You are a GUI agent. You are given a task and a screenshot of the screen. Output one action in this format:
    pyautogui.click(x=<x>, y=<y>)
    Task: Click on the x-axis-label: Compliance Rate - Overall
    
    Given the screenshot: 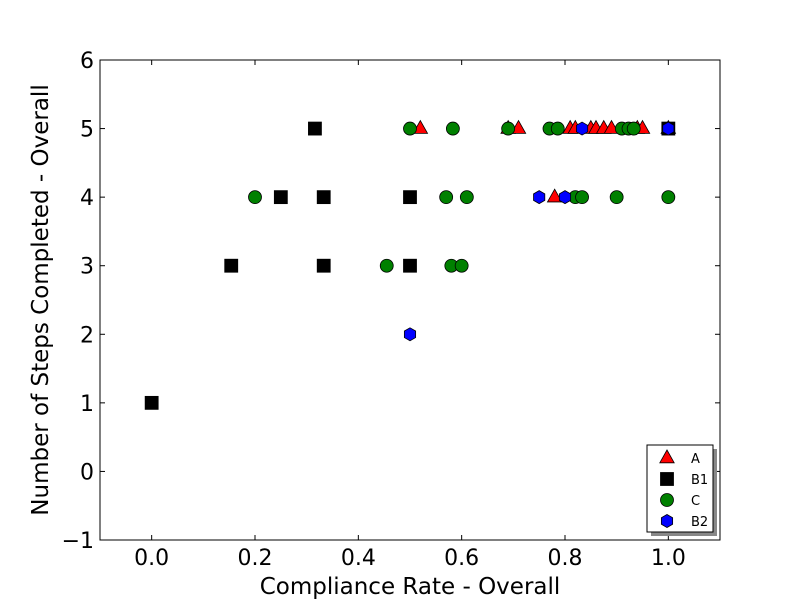 What is the action you would take?
    pyautogui.click(x=410, y=587)
    